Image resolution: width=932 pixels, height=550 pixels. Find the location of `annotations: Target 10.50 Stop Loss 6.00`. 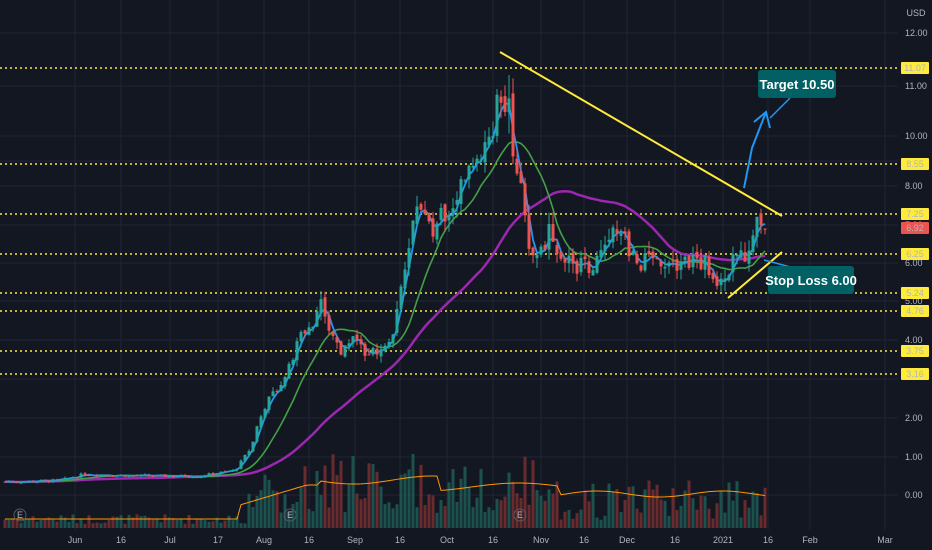

annotations: Target 10.50 Stop Loss 6.00 is located at coordinates (807, 182).